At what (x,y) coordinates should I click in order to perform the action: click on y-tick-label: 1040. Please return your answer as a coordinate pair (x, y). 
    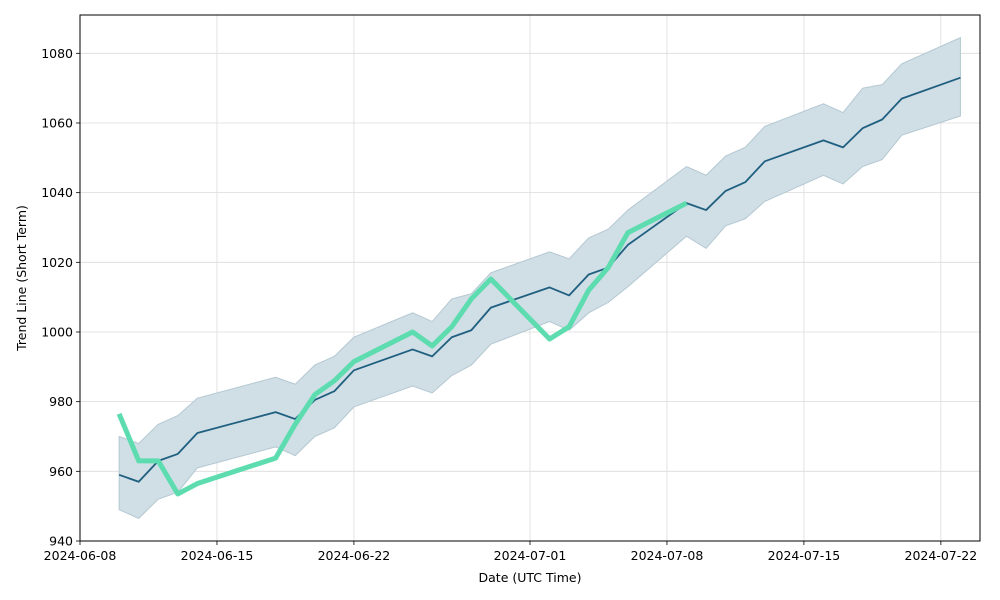
    Looking at the image, I should click on (57, 192).